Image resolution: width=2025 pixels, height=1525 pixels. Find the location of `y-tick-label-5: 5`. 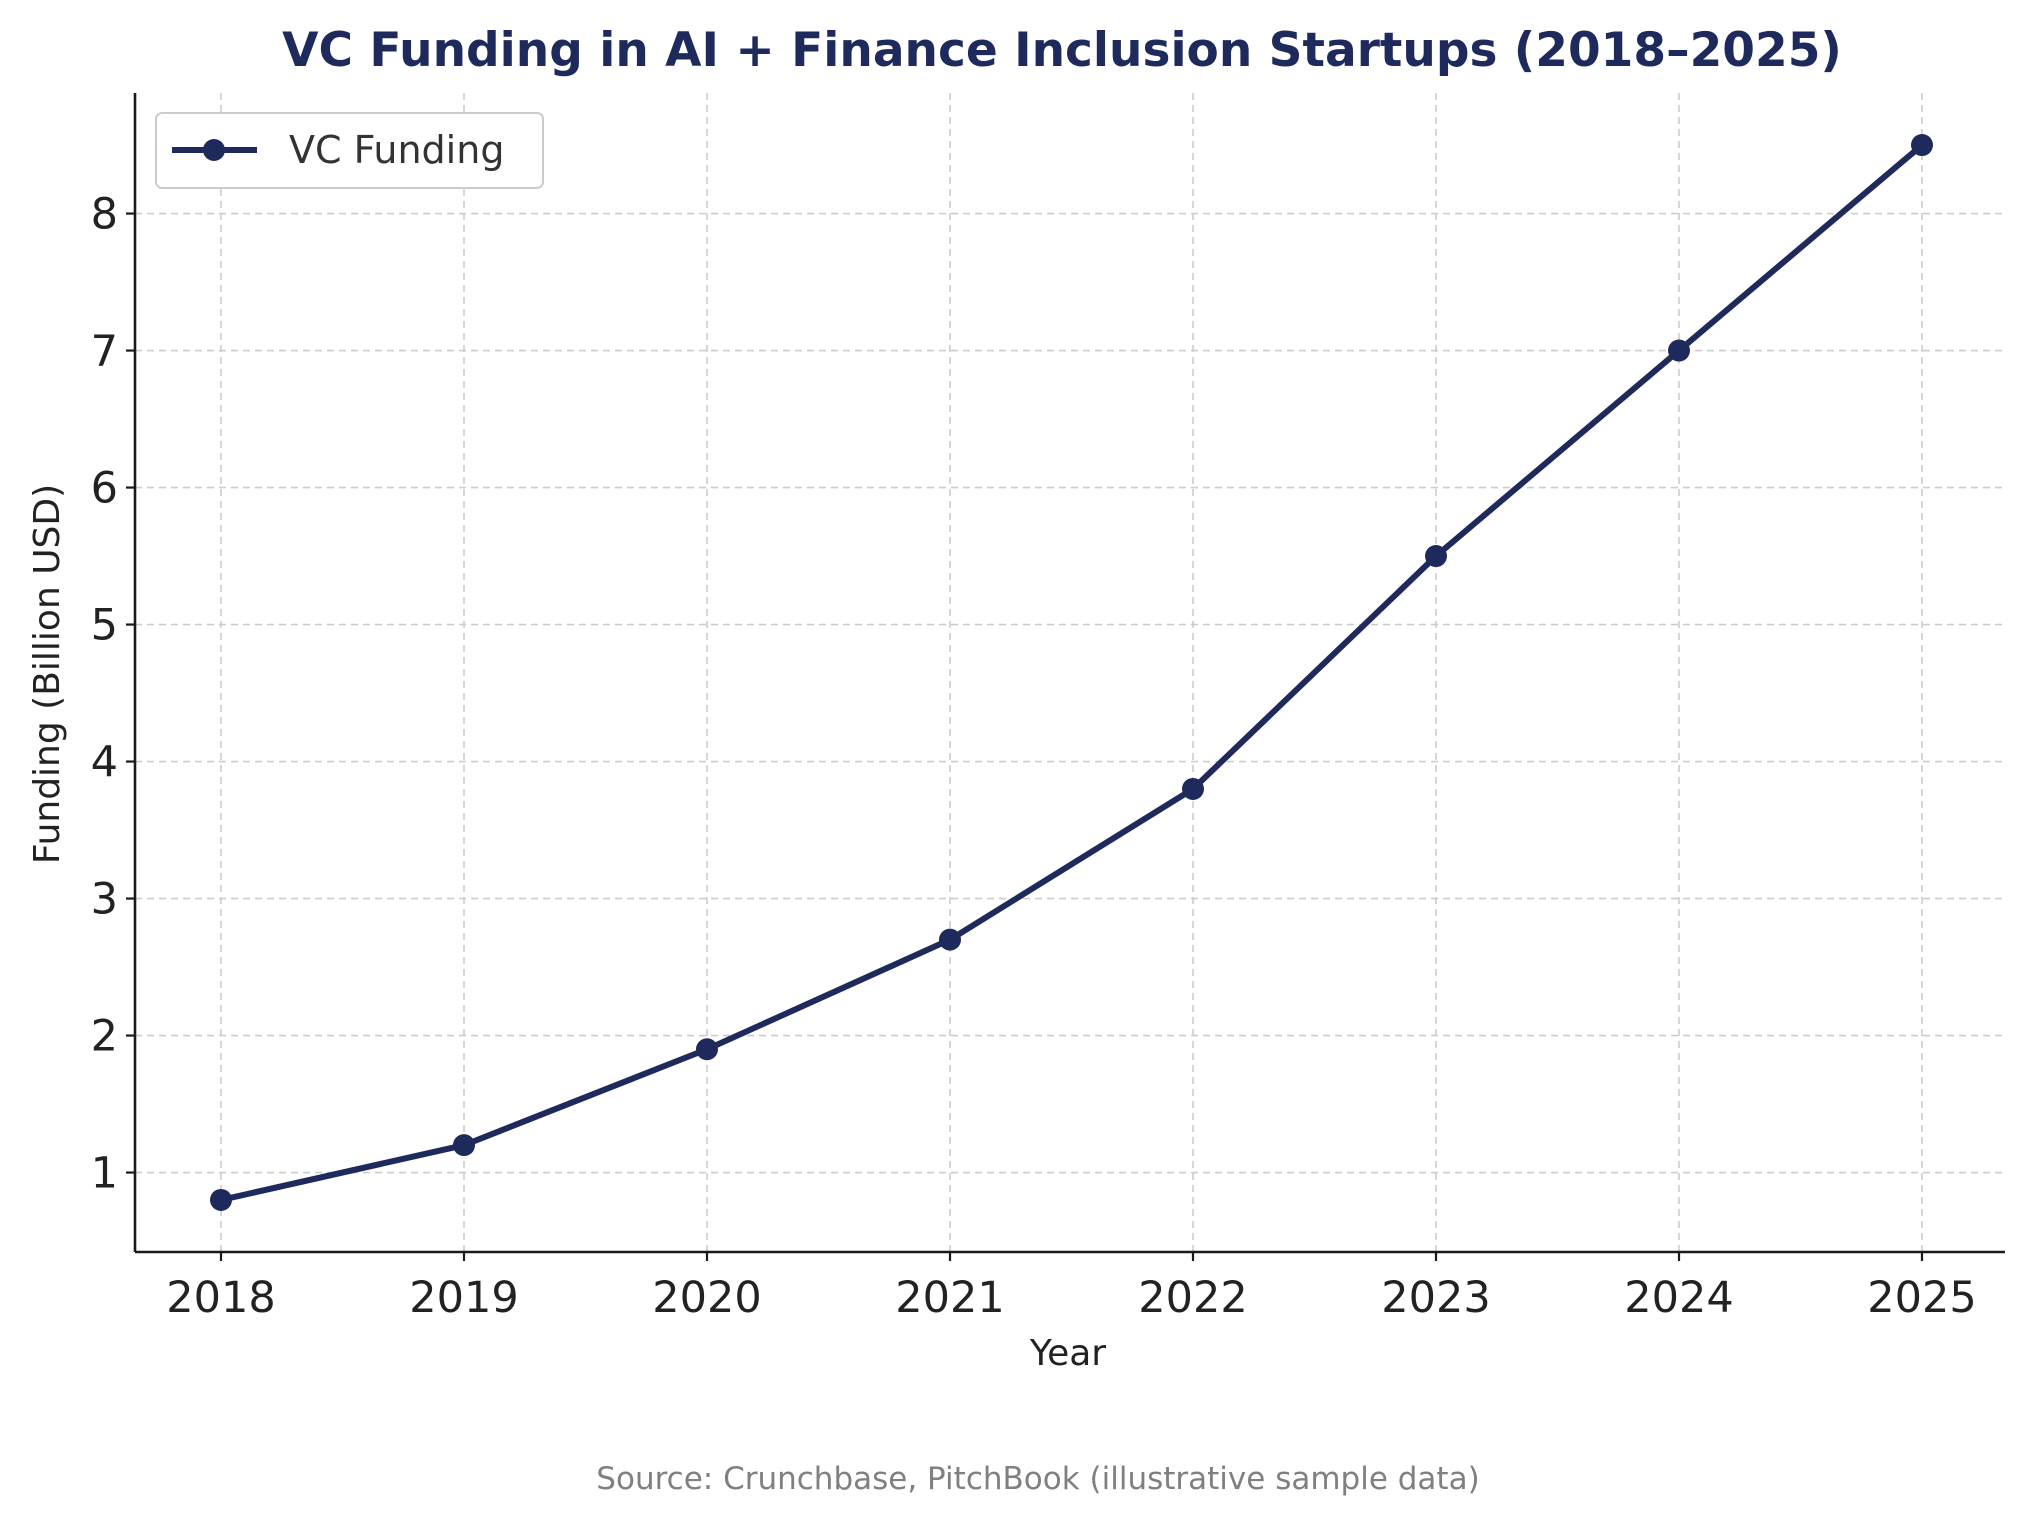

y-tick-label-5: 5 is located at coordinates (104, 626).